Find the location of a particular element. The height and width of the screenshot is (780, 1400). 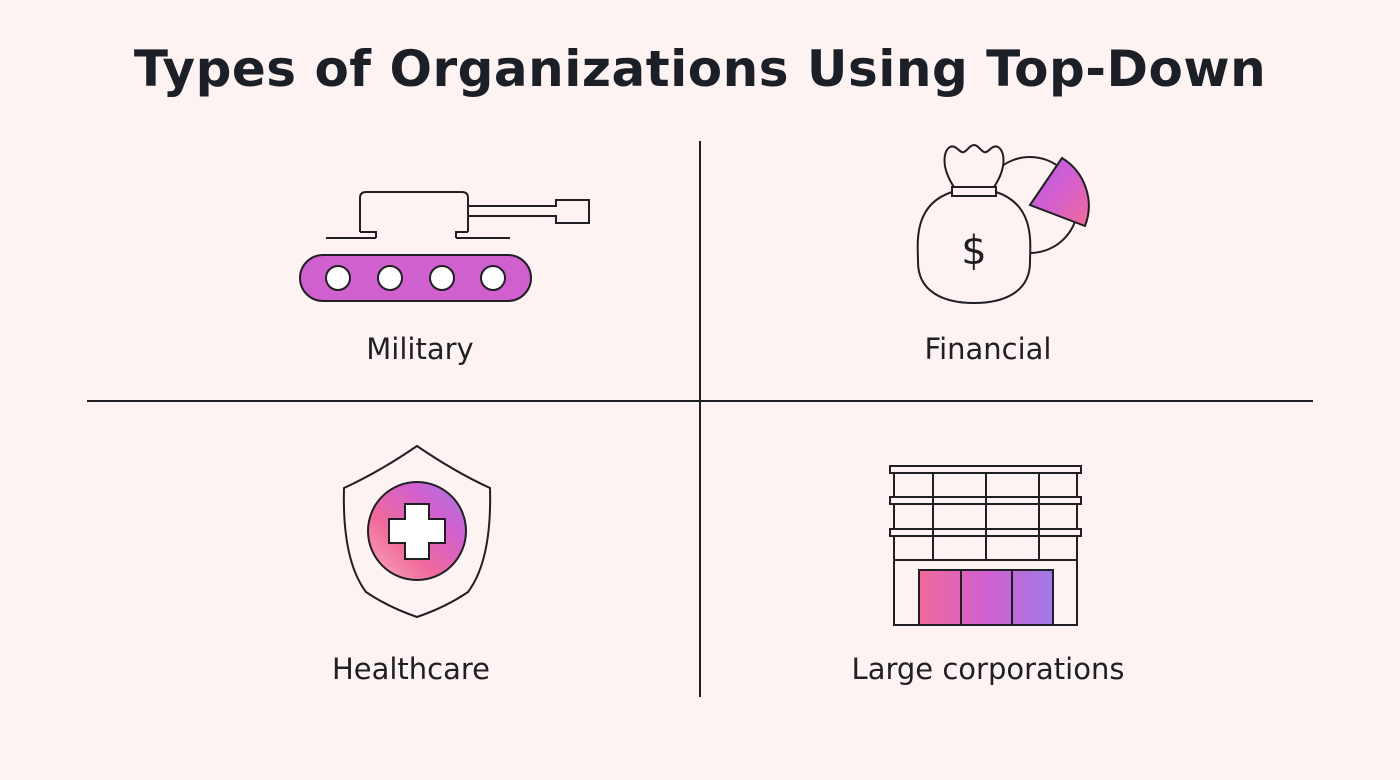

office-building-icon is located at coordinates (985, 545).